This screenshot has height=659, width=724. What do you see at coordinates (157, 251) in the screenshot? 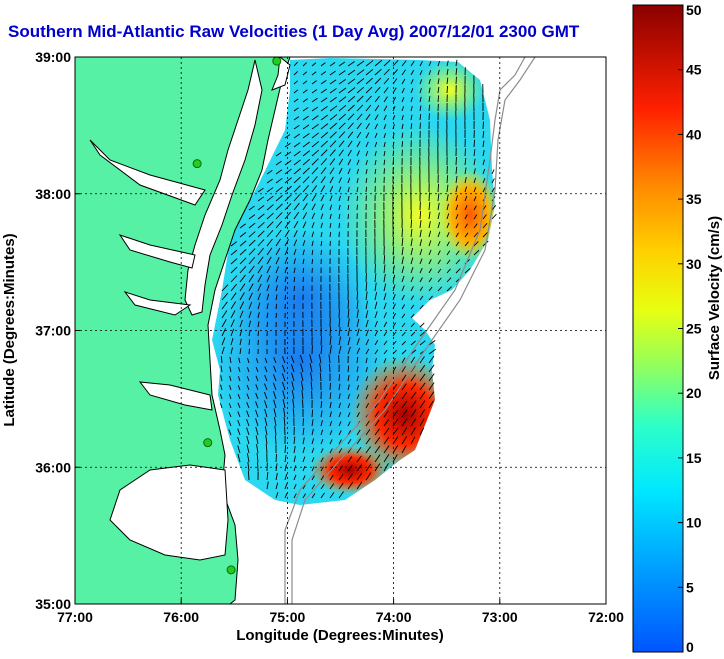
I see `rappahannock-river` at bounding box center [157, 251].